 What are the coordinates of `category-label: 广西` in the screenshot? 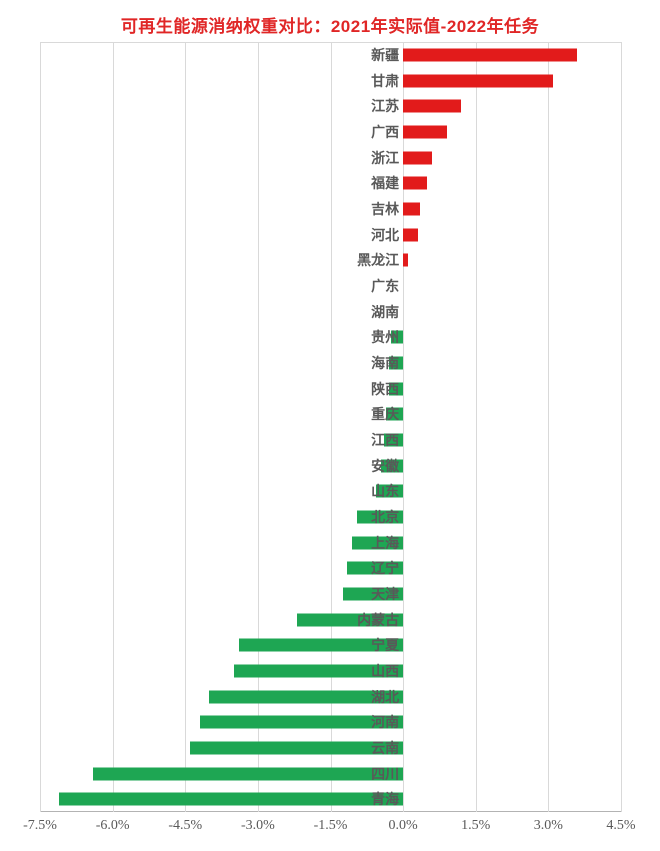 It's located at (385, 131).